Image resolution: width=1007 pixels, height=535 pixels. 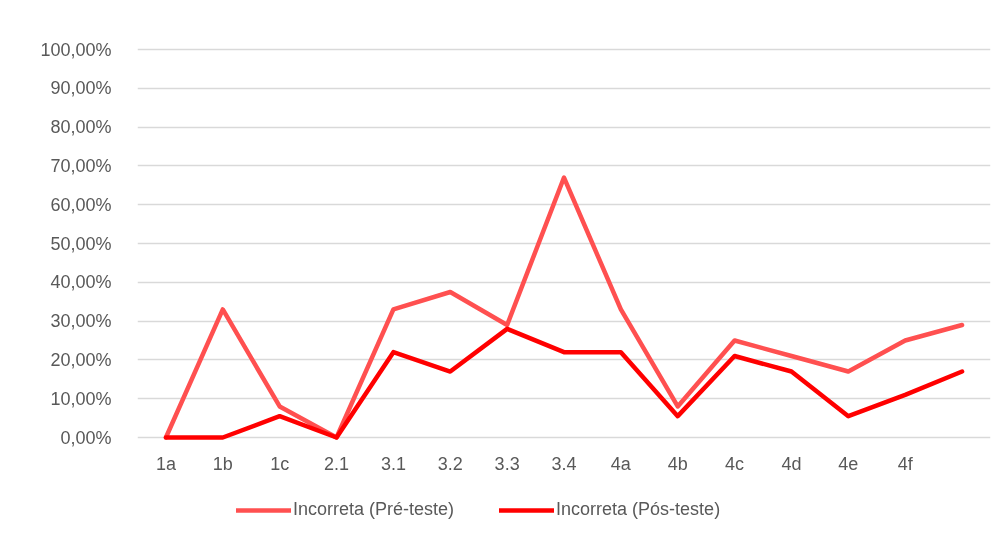 I want to click on y-tick-label: 60,00%, so click(x=81, y=204).